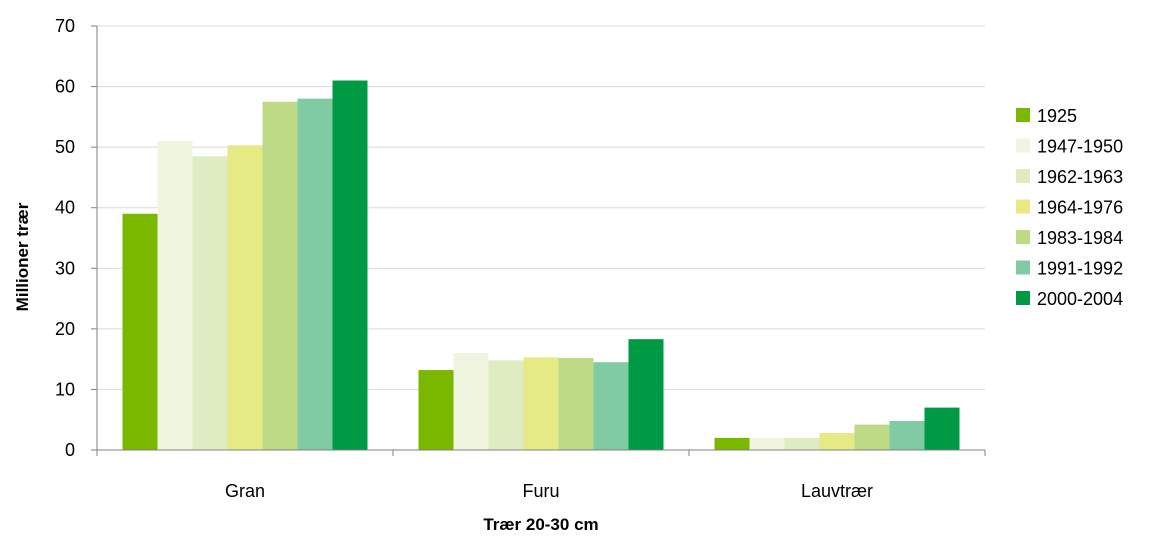 Image resolution: width=1159 pixels, height=541 pixels. What do you see at coordinates (245, 297) in the screenshot?
I see `bar-1964-1976-Gran` at bounding box center [245, 297].